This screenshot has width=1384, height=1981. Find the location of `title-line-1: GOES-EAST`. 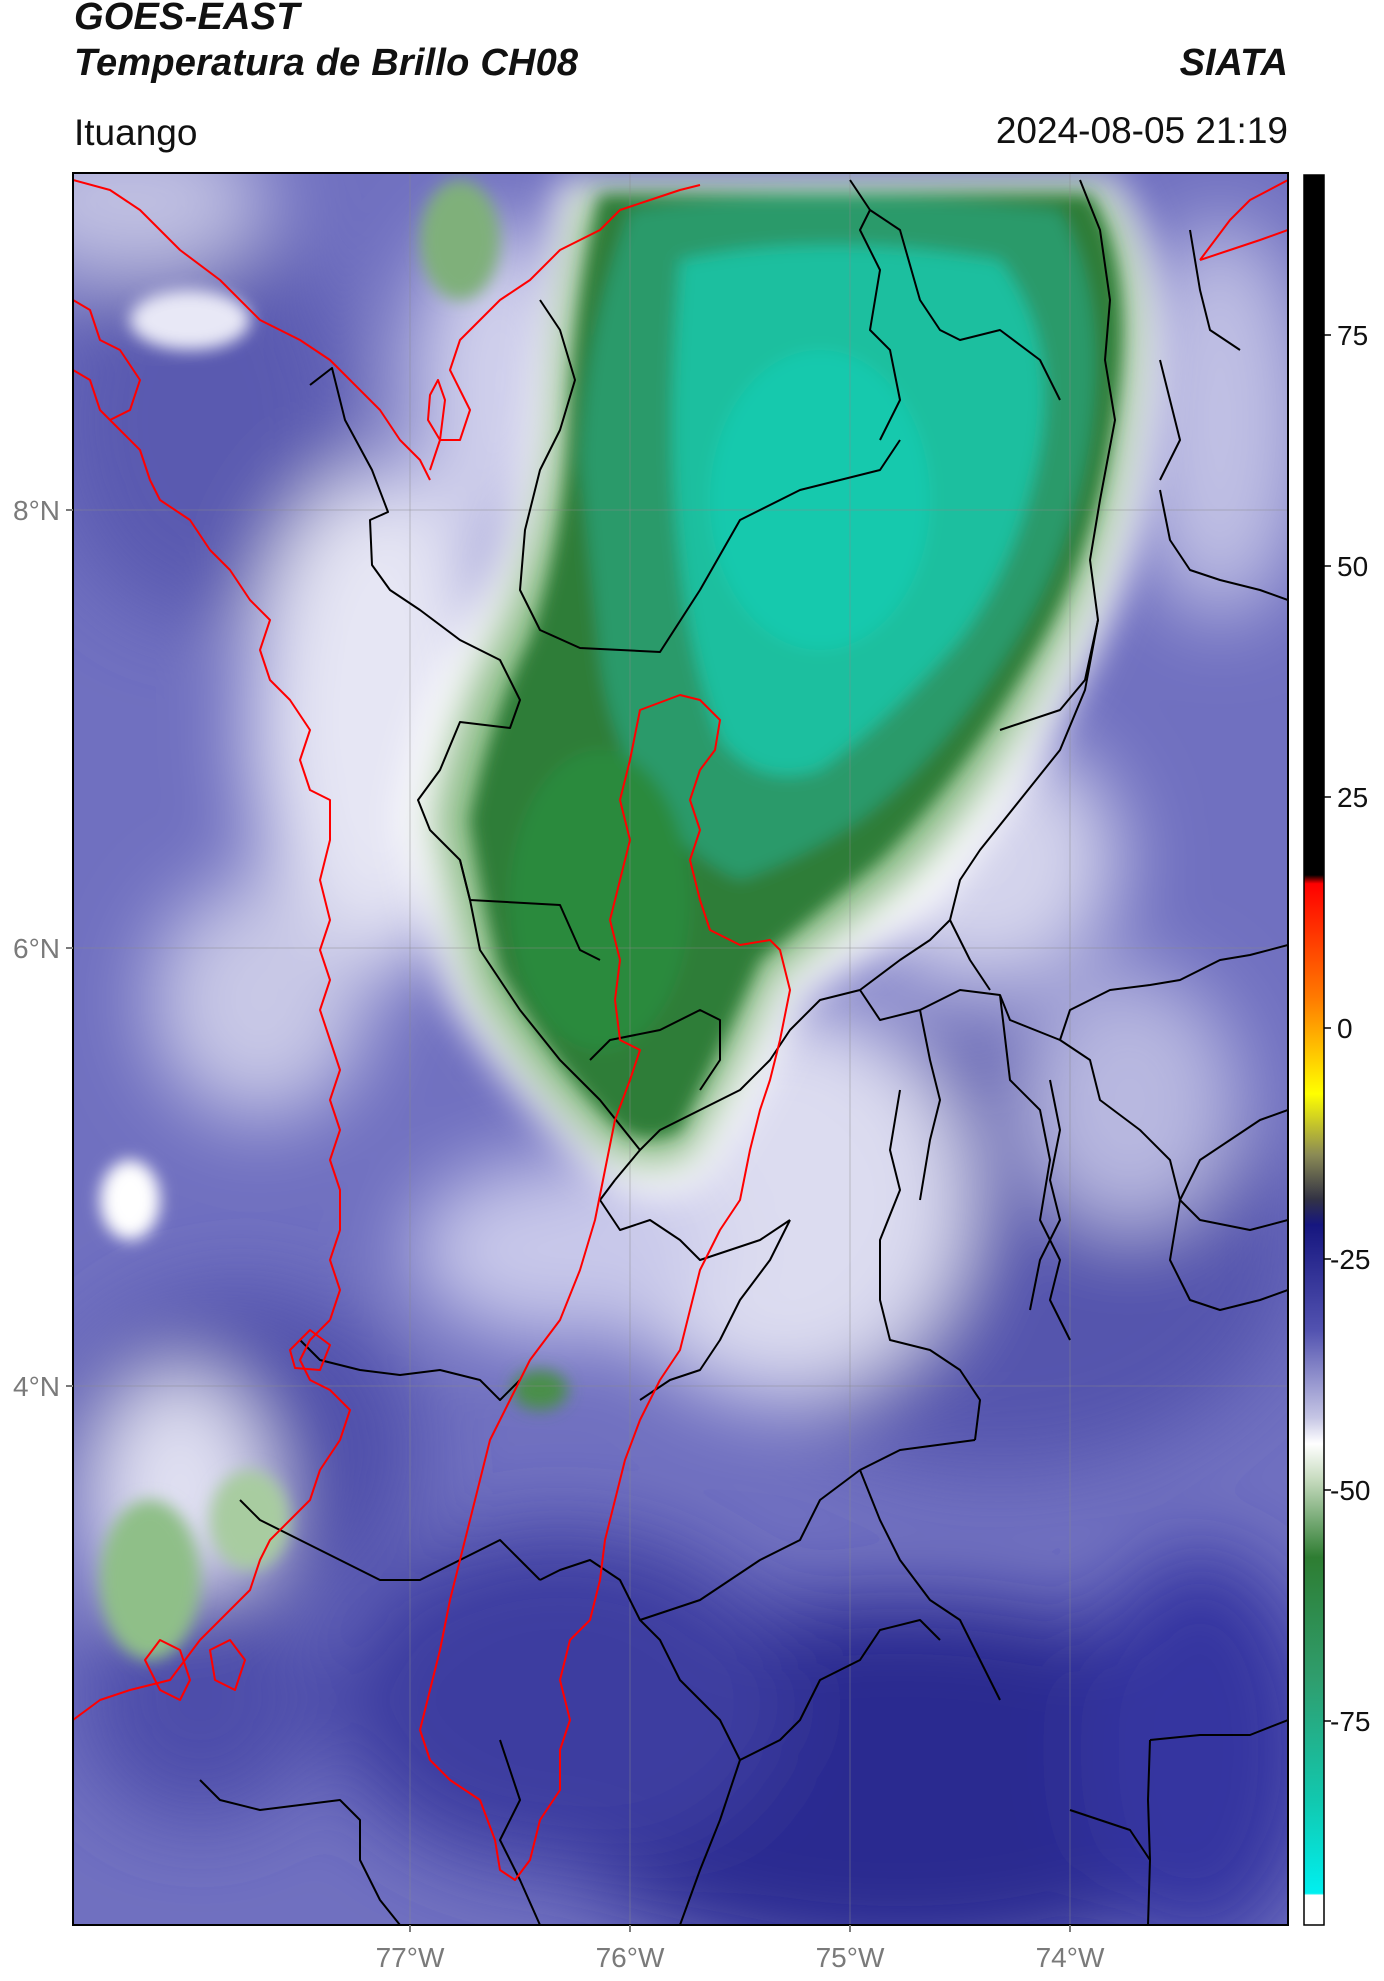

title-line-1: GOES-EAST is located at coordinates (187, 19).